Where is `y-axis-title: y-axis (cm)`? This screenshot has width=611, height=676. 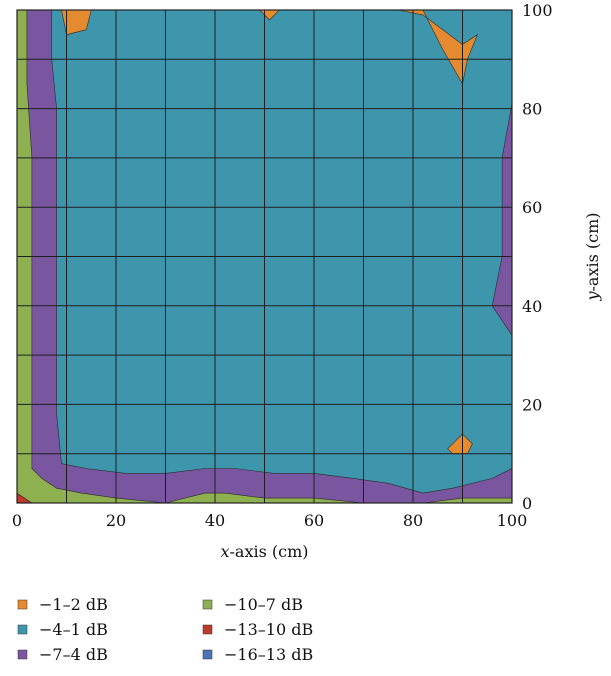 y-axis-title: y-axis (cm) is located at coordinates (592, 256).